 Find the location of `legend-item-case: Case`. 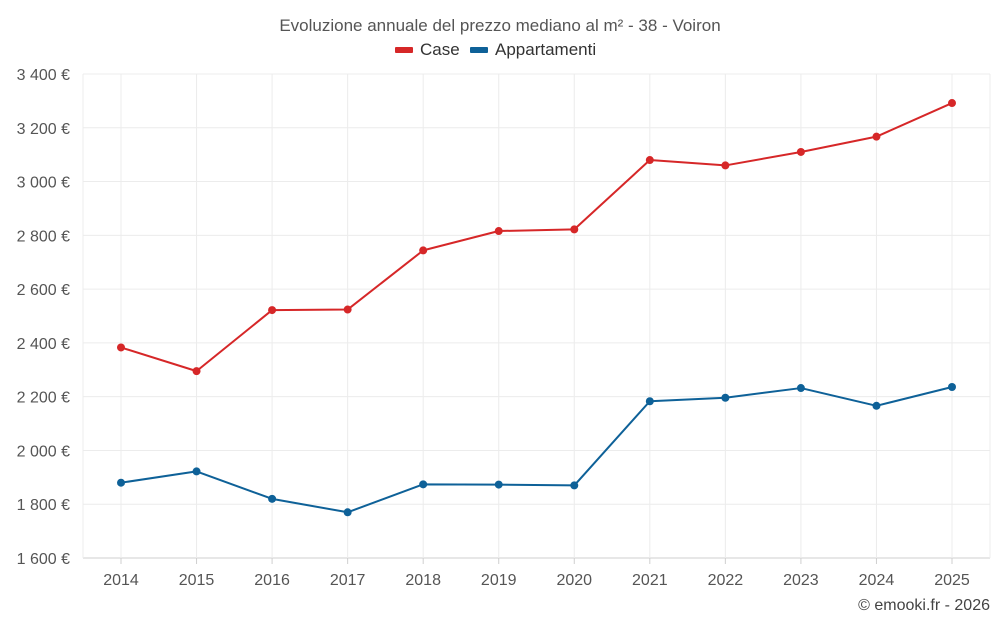

legend-item-case: Case is located at coordinates (427, 49).